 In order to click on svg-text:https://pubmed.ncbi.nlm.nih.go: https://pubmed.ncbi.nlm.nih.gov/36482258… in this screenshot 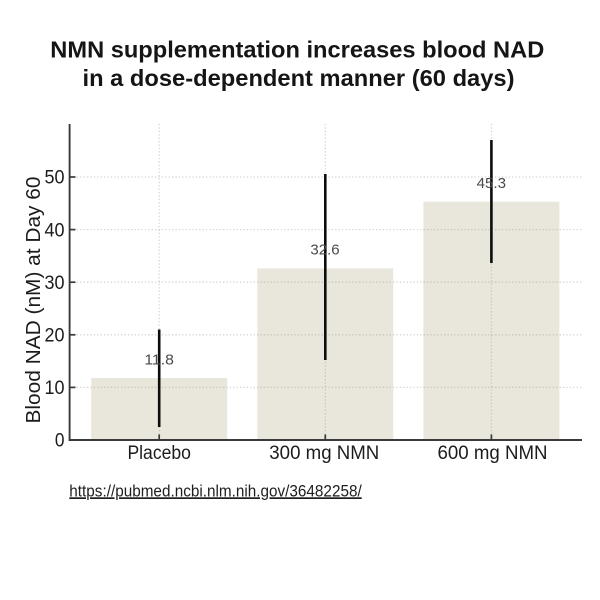, I will do `click(215, 490)`.